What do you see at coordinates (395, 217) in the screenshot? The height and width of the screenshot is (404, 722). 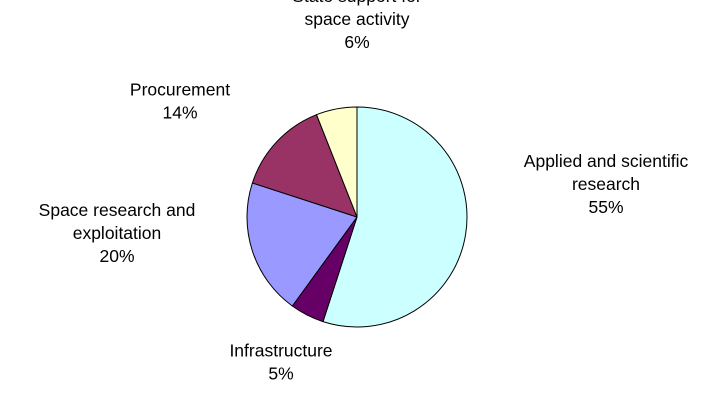 I see `slice-applied-and-scientific-research` at bounding box center [395, 217].